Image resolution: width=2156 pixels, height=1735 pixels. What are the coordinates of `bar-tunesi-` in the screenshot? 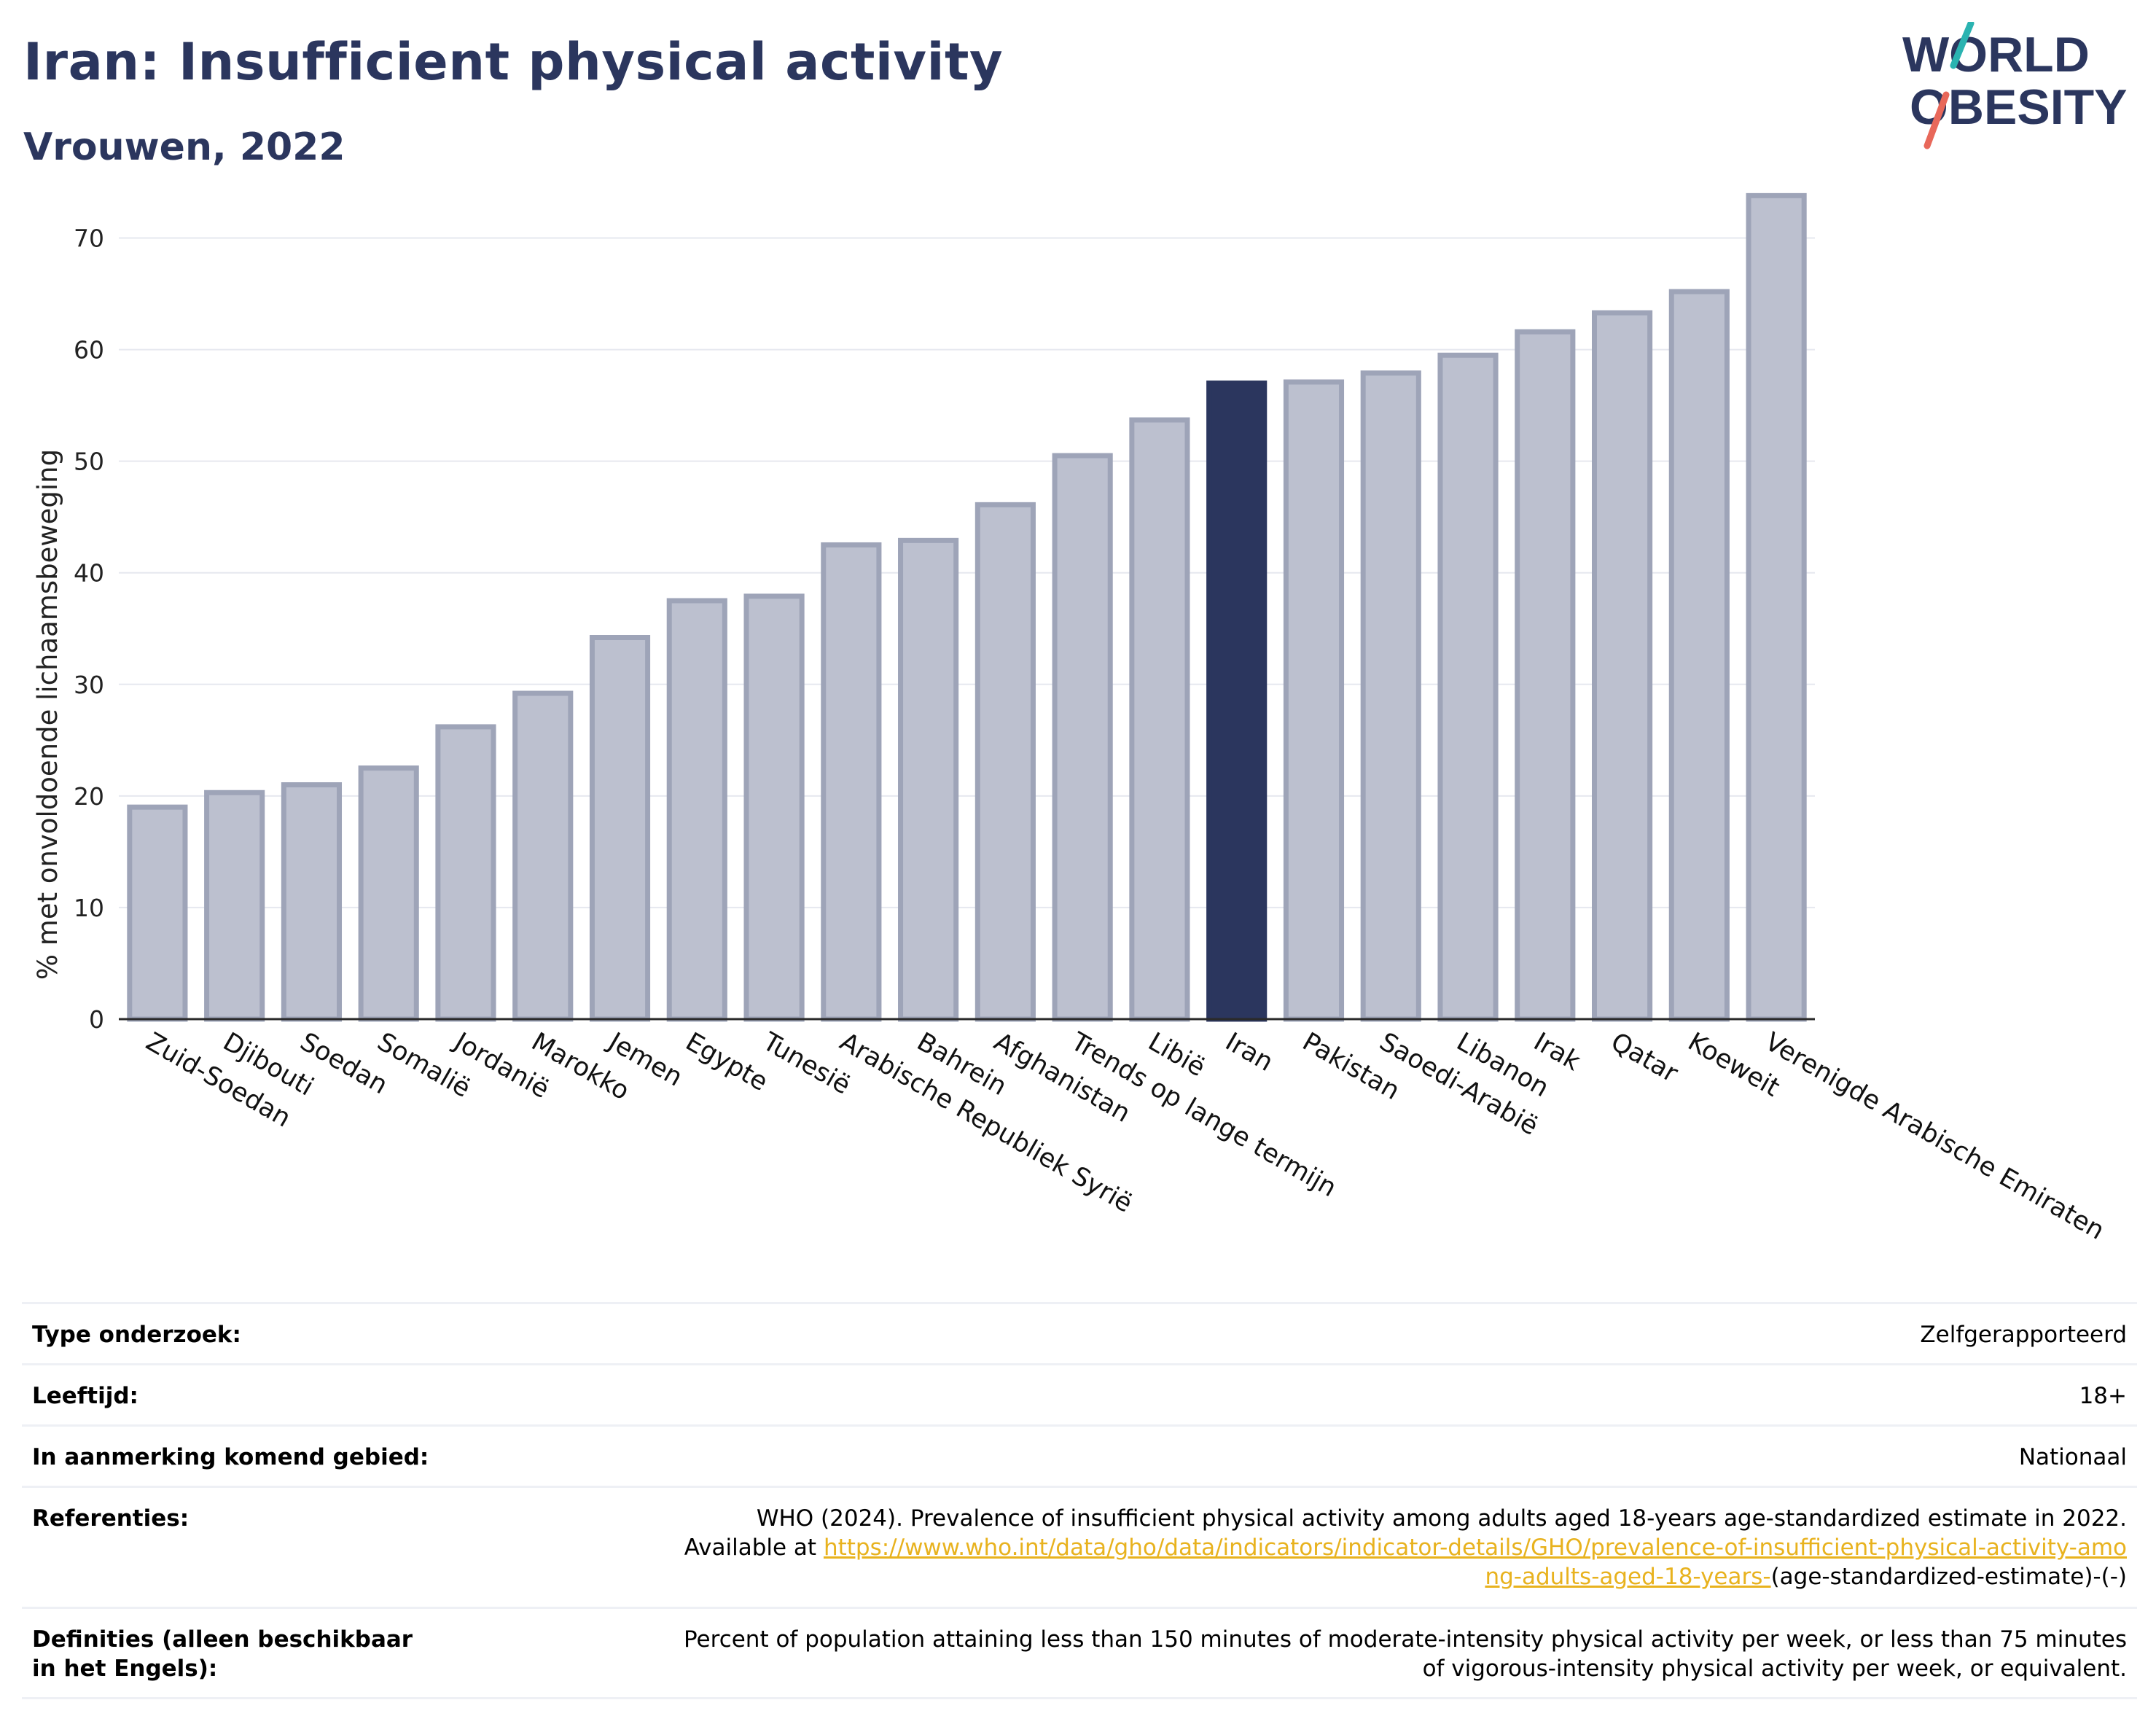 It's located at (774, 807).